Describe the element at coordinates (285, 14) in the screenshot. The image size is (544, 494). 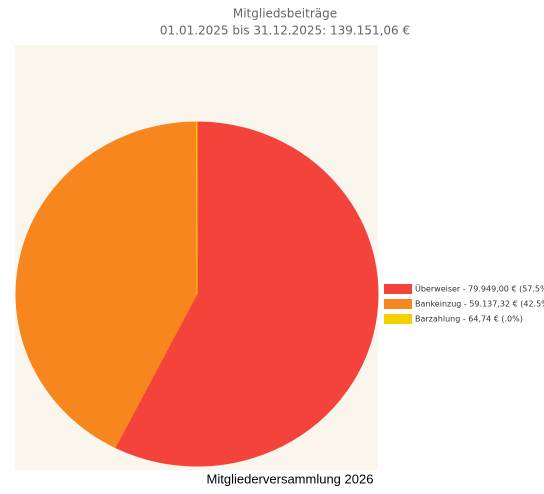
I see `chart-title: Mitgliedsbeiträge` at that location.